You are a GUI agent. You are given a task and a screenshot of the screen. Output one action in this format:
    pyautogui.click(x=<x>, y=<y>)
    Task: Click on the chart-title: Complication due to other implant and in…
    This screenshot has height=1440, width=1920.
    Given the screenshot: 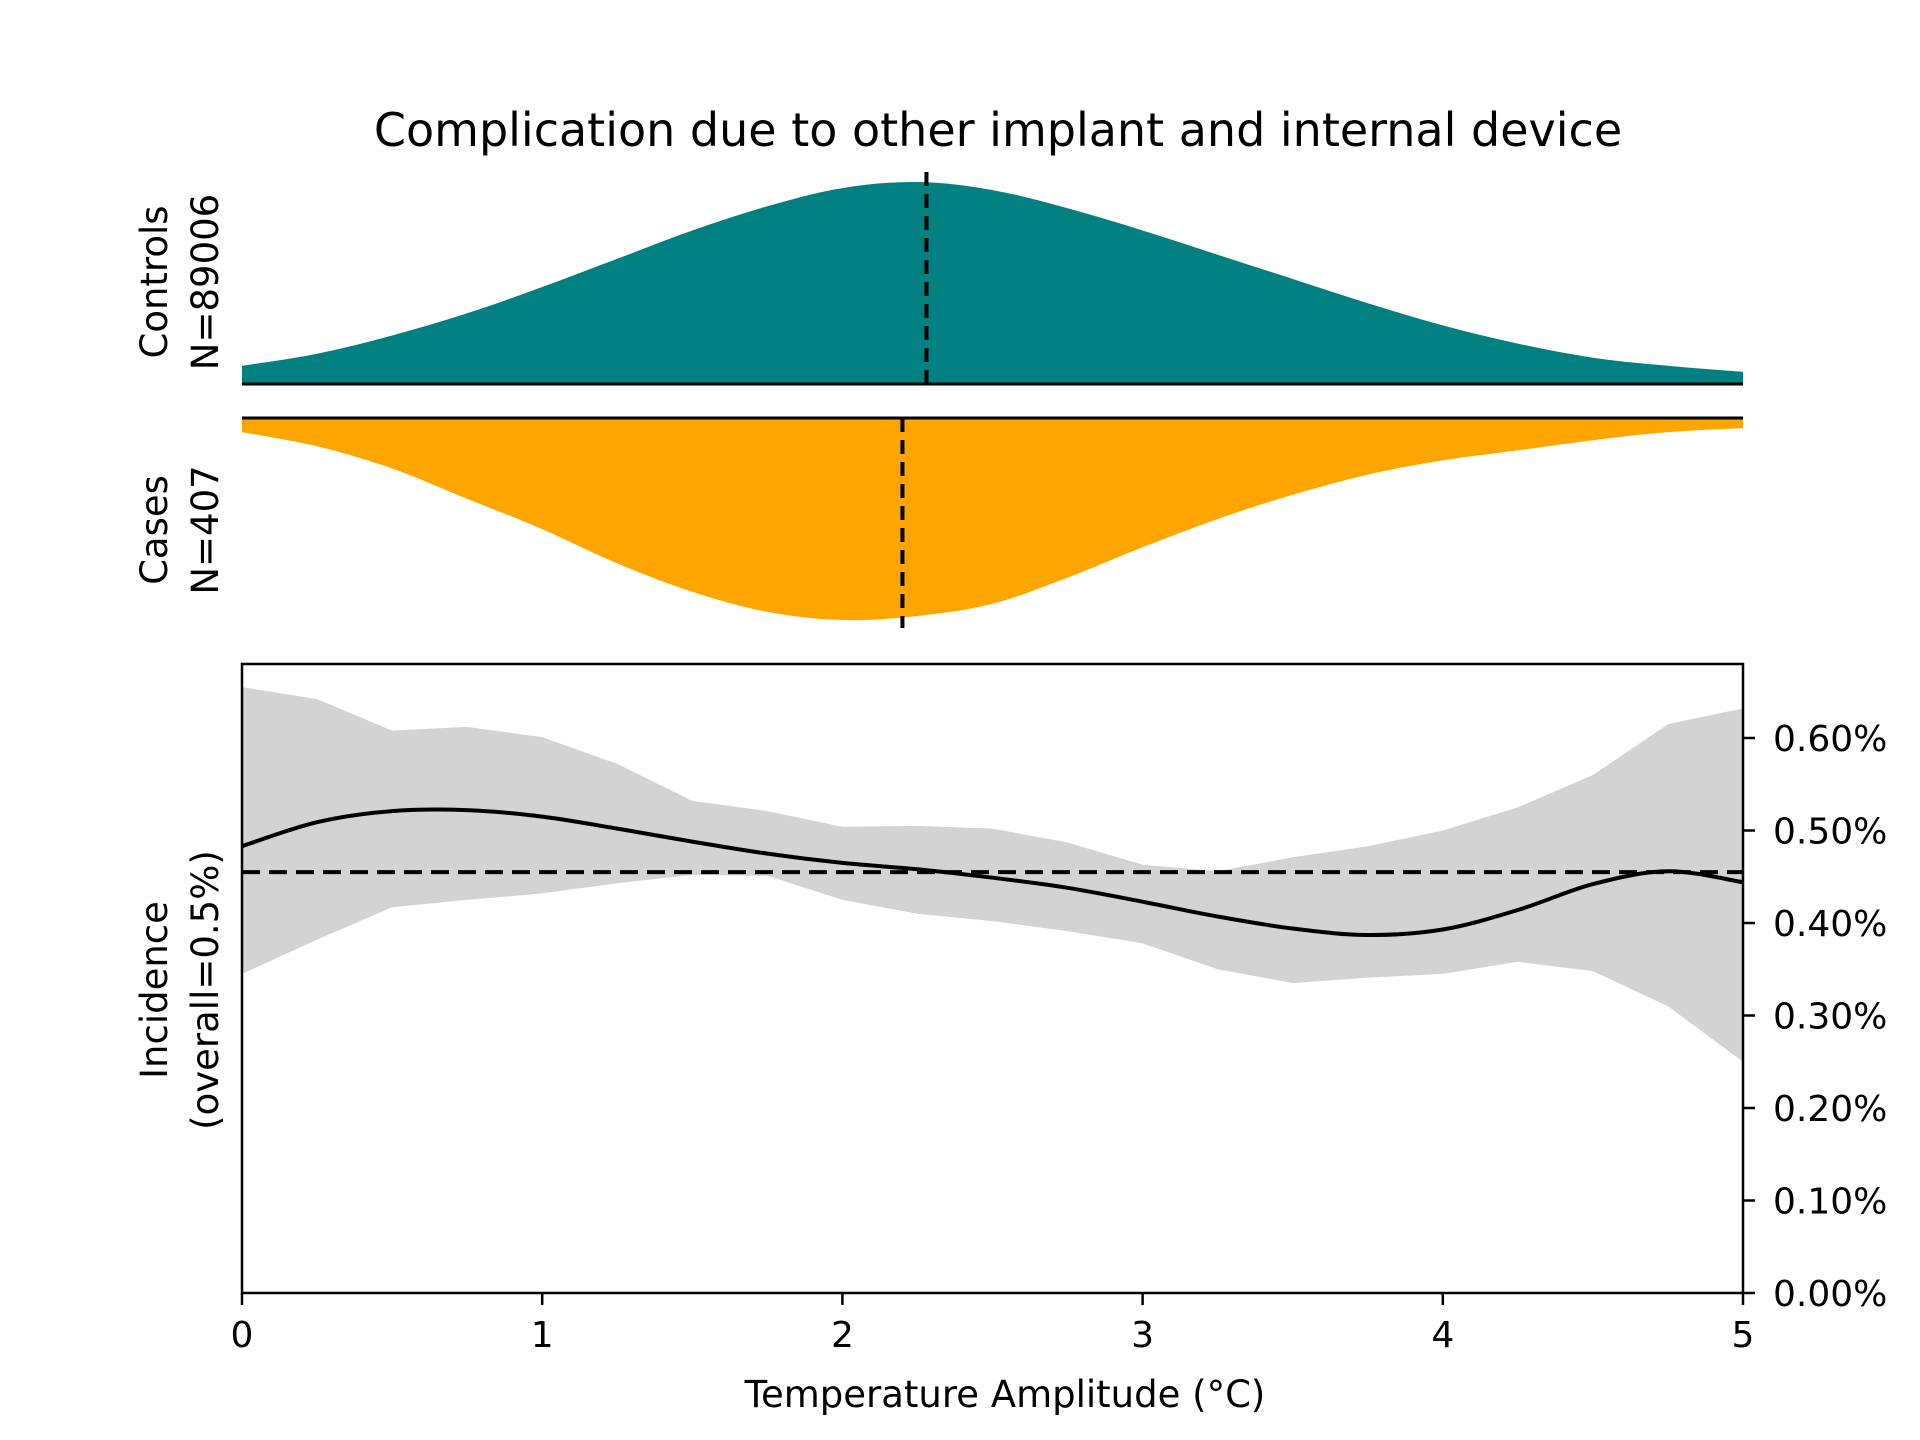 What is the action you would take?
    pyautogui.click(x=998, y=130)
    